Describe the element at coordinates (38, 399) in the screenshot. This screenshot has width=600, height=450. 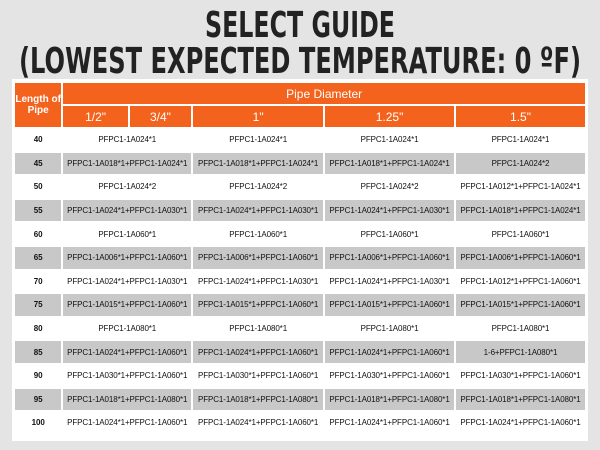
I see `length-cell: 95` at that location.